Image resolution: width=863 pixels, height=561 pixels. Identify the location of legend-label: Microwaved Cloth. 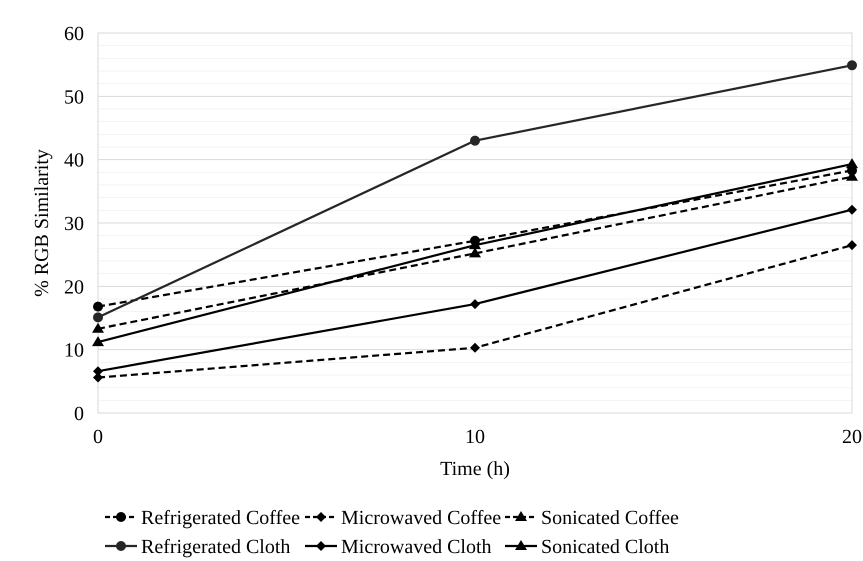
(416, 547).